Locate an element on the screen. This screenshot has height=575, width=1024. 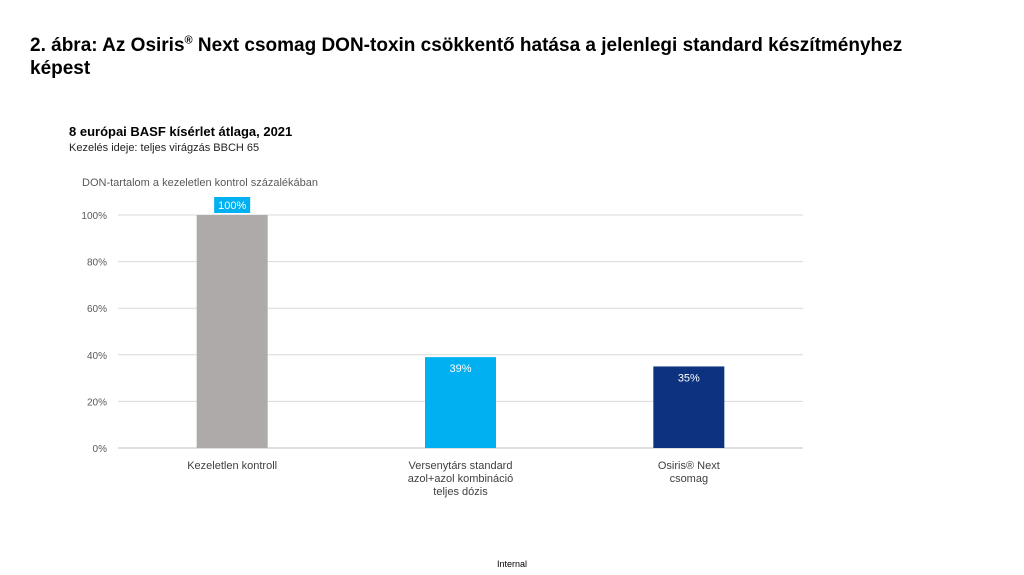
chart-subtitle: Kezelés ideje: teljes virágzás BBCH 65 is located at coordinates (164, 148).